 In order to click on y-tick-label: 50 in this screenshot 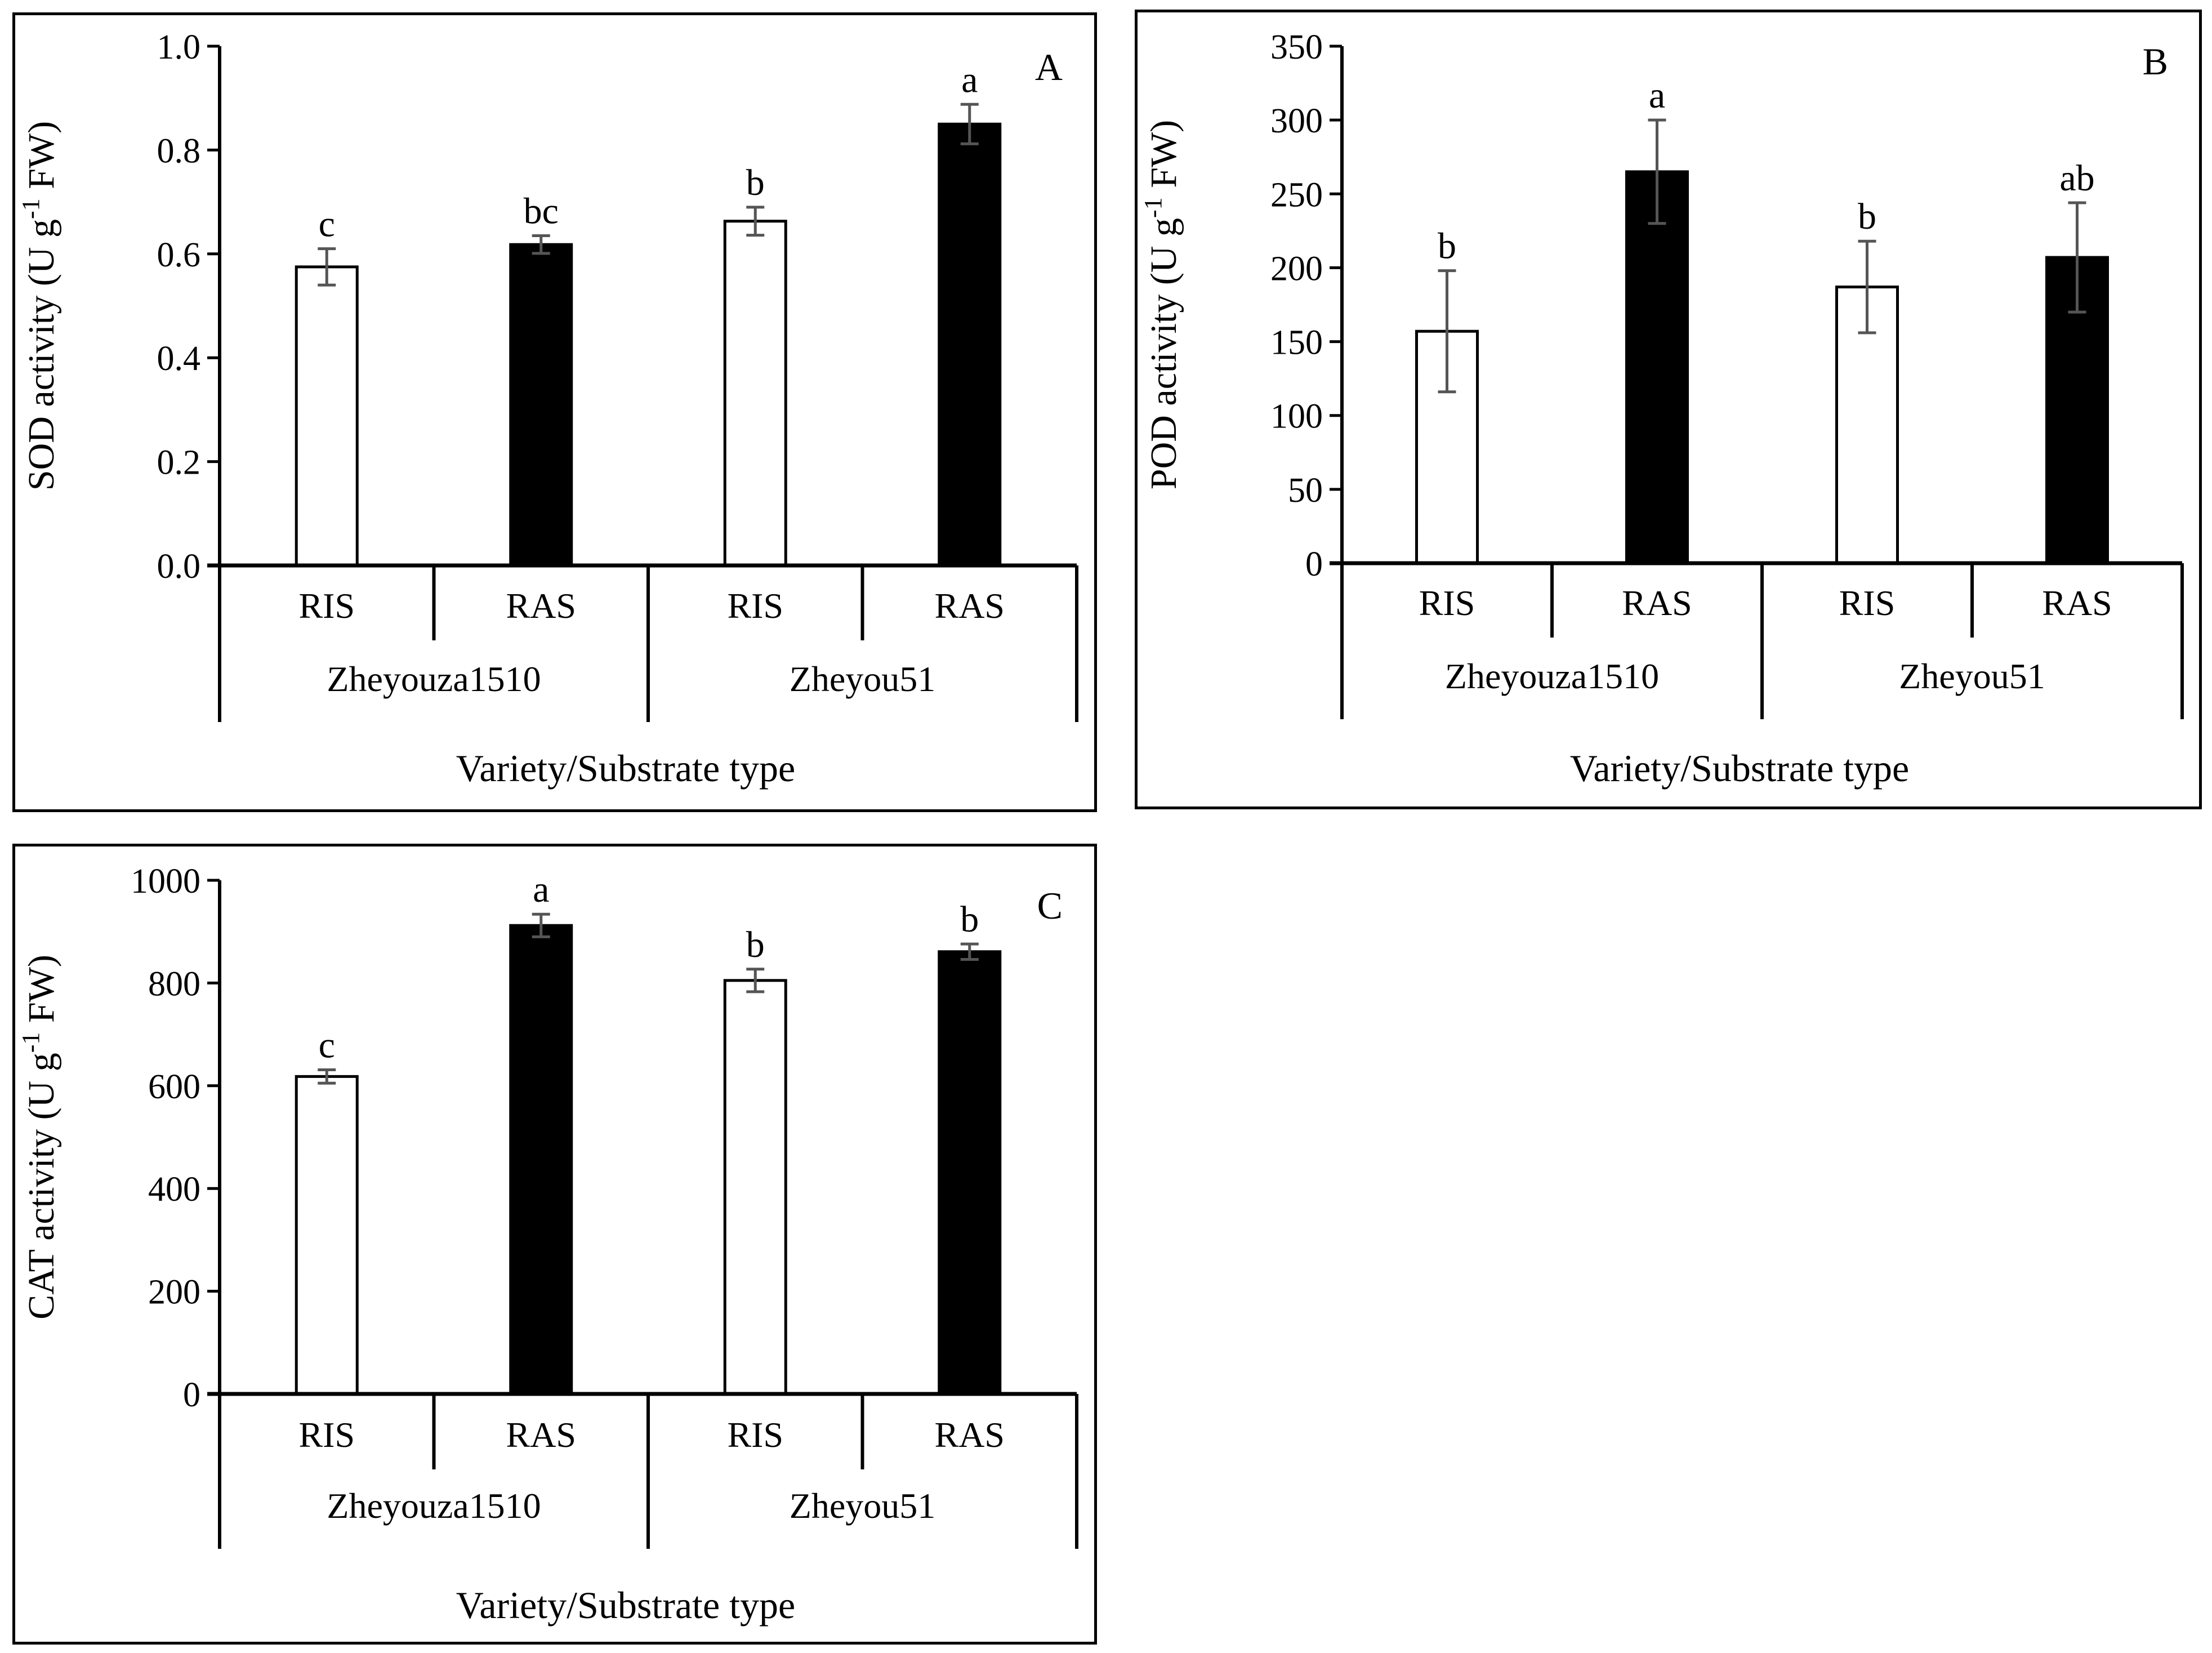, I will do `click(1305, 490)`.